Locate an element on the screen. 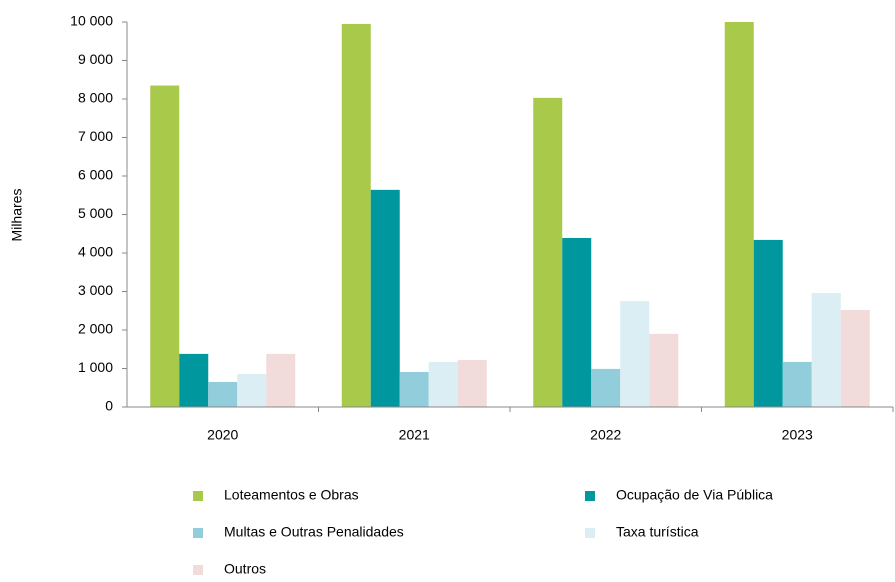  x-tick-label: 2022 is located at coordinates (605, 435).